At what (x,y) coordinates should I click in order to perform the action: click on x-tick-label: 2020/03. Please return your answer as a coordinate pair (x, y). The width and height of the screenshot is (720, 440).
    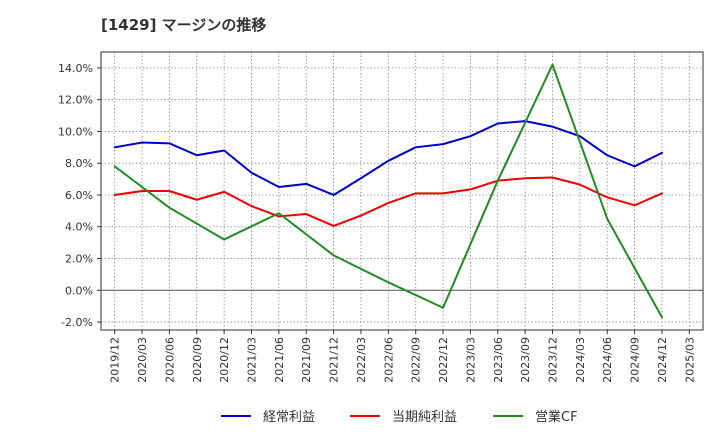
    Looking at the image, I should click on (142, 360).